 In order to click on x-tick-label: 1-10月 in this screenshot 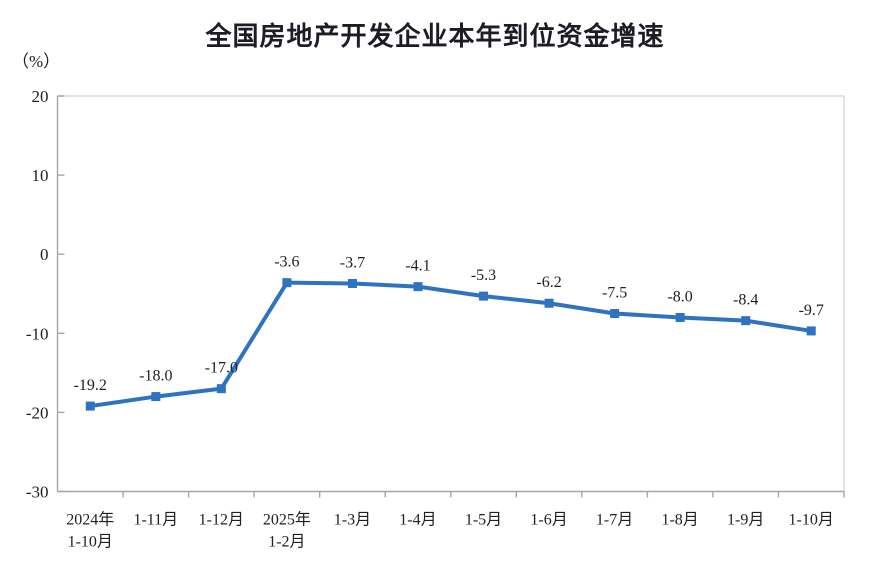, I will do `click(811, 520)`.